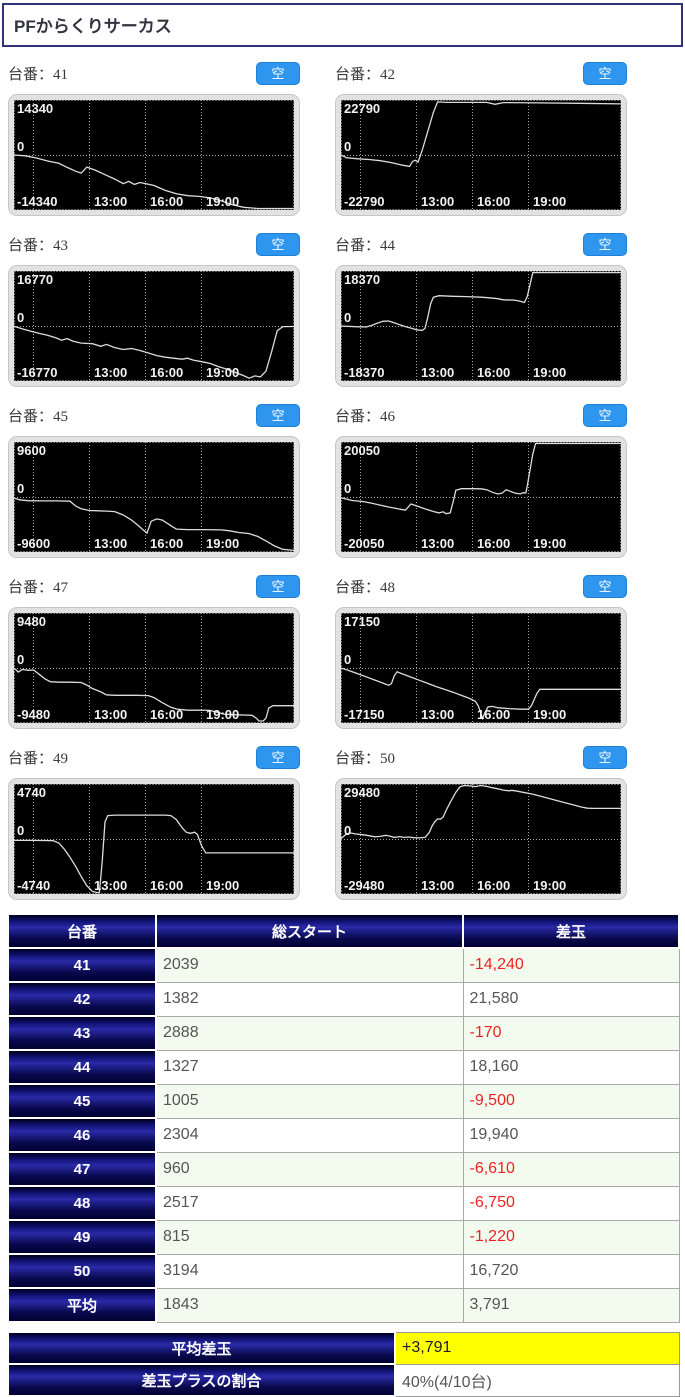 The width and height of the screenshot is (685, 1397). I want to click on slump-chart-46: 20050 0 -20050 13:00 16:00 19:00, so click(481, 497).